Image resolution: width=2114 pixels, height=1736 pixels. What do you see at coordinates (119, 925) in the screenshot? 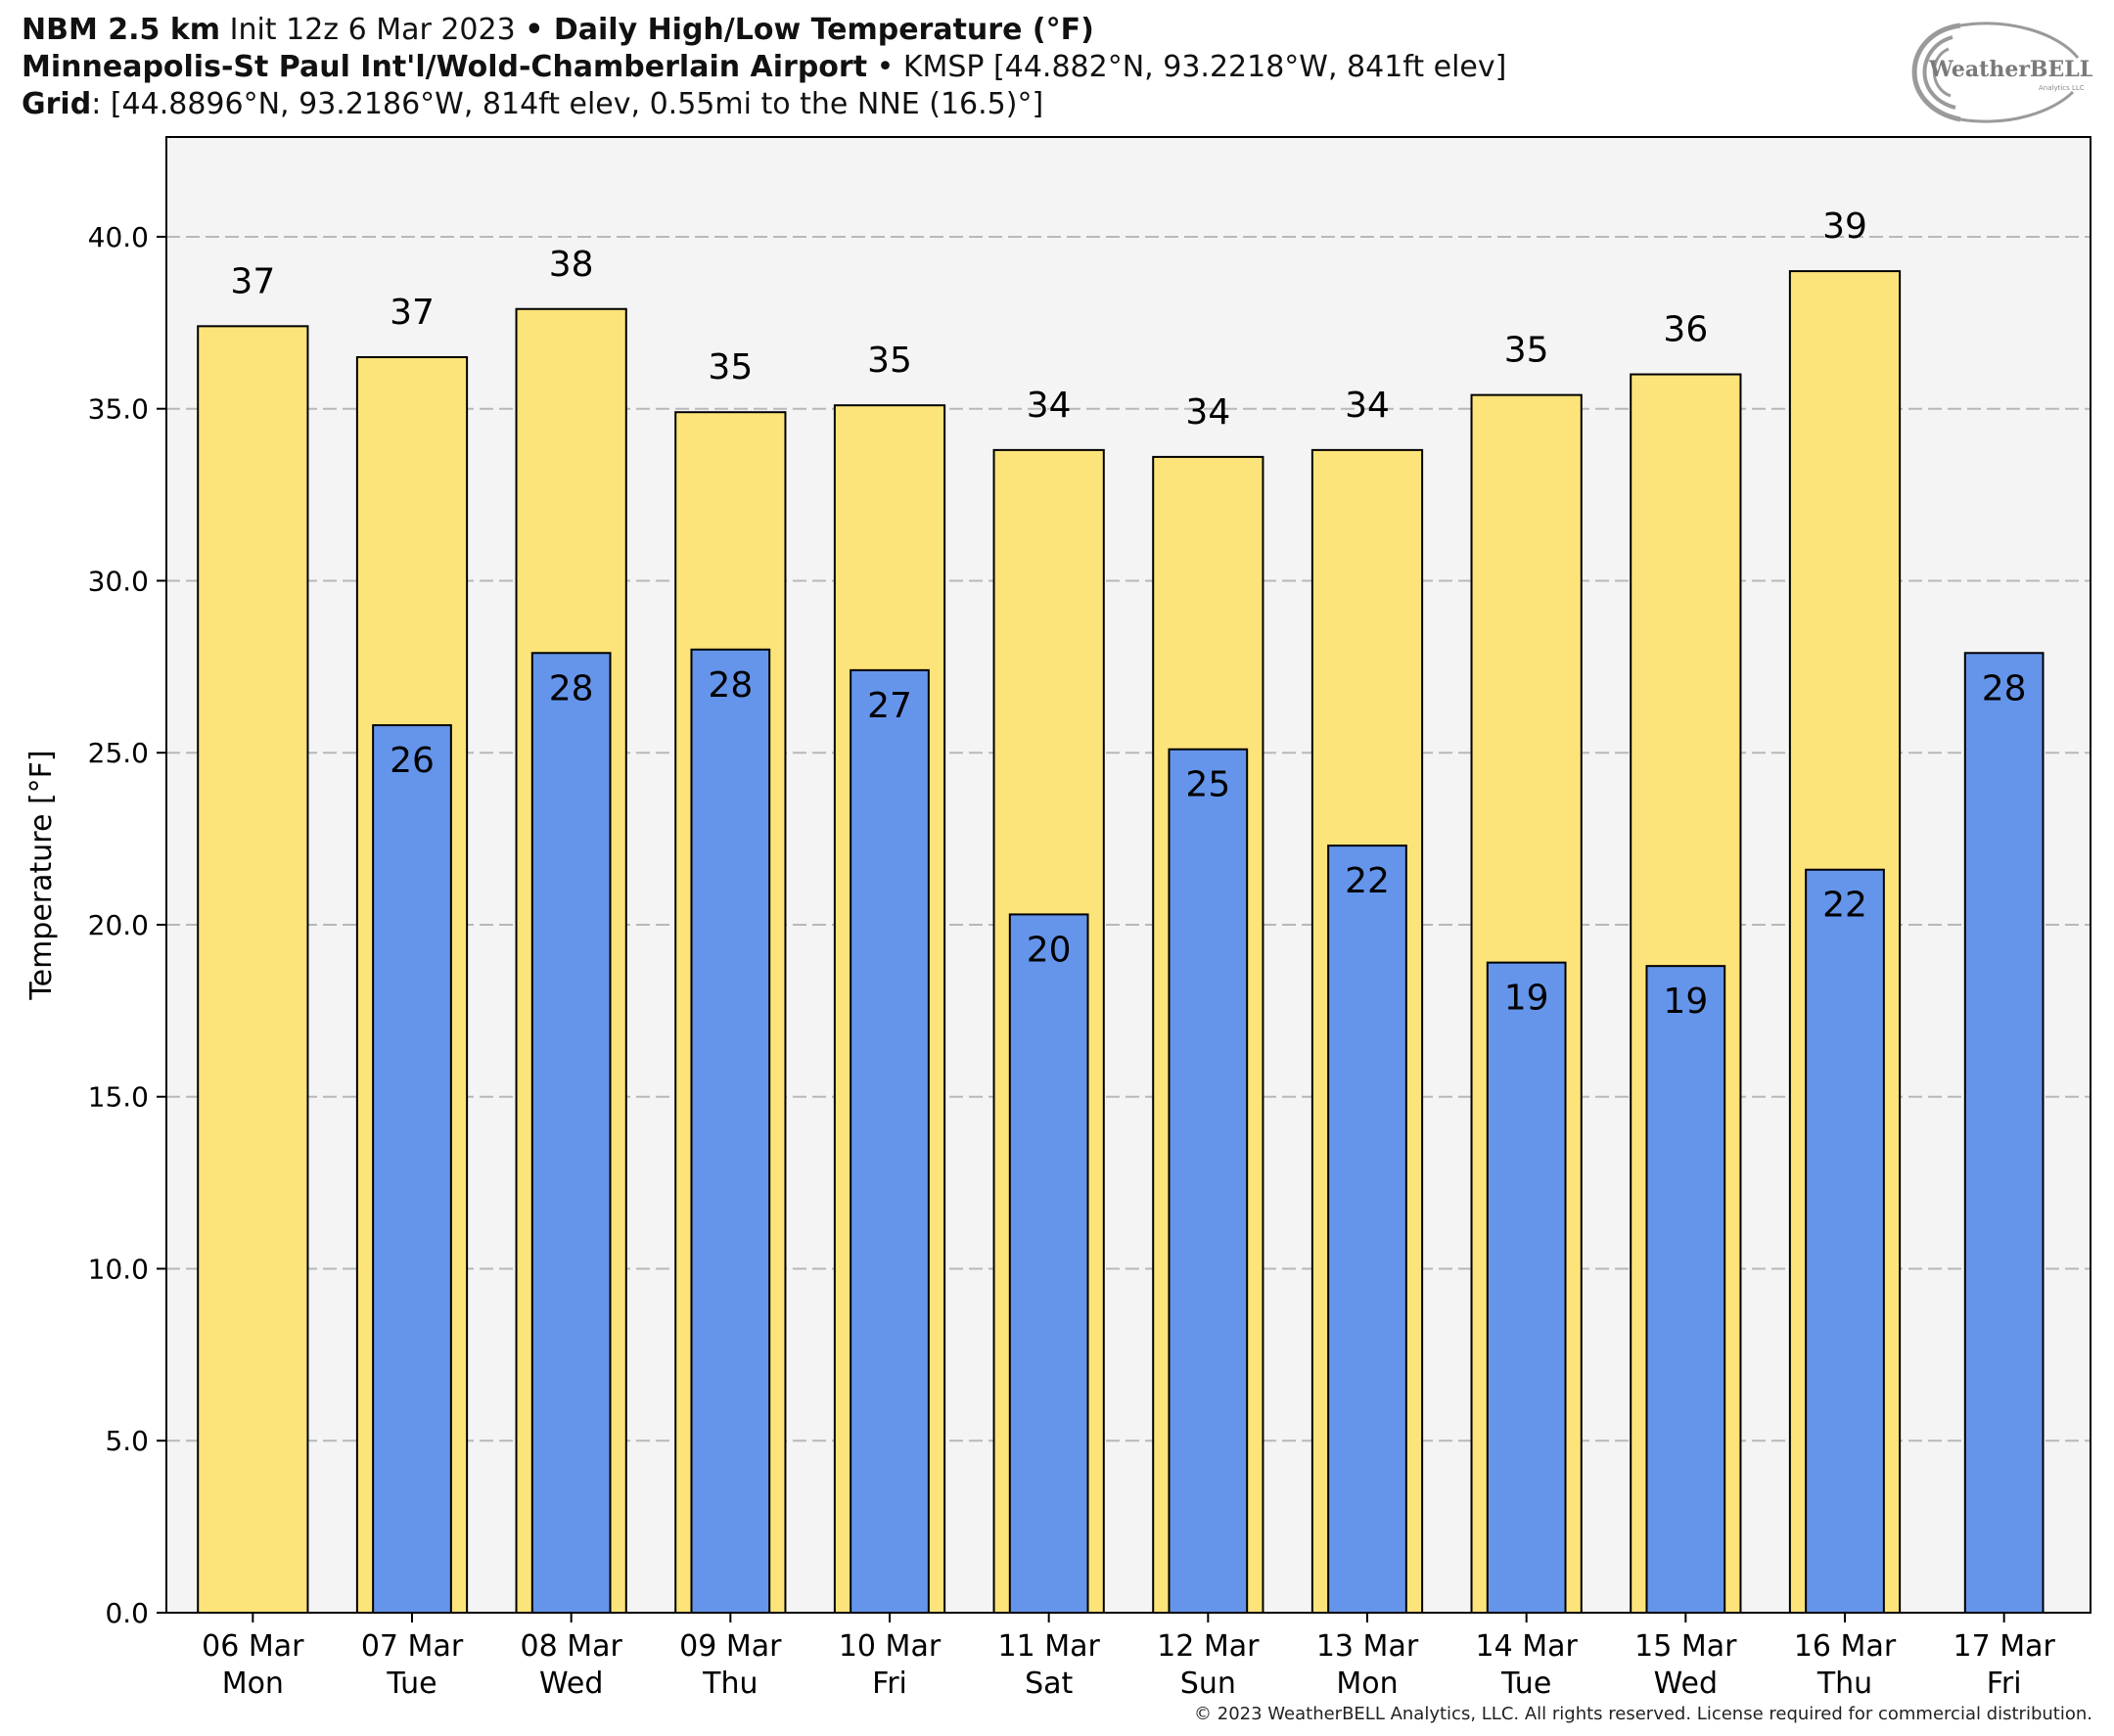
I see `y-tick-label: 20.0` at bounding box center [119, 925].